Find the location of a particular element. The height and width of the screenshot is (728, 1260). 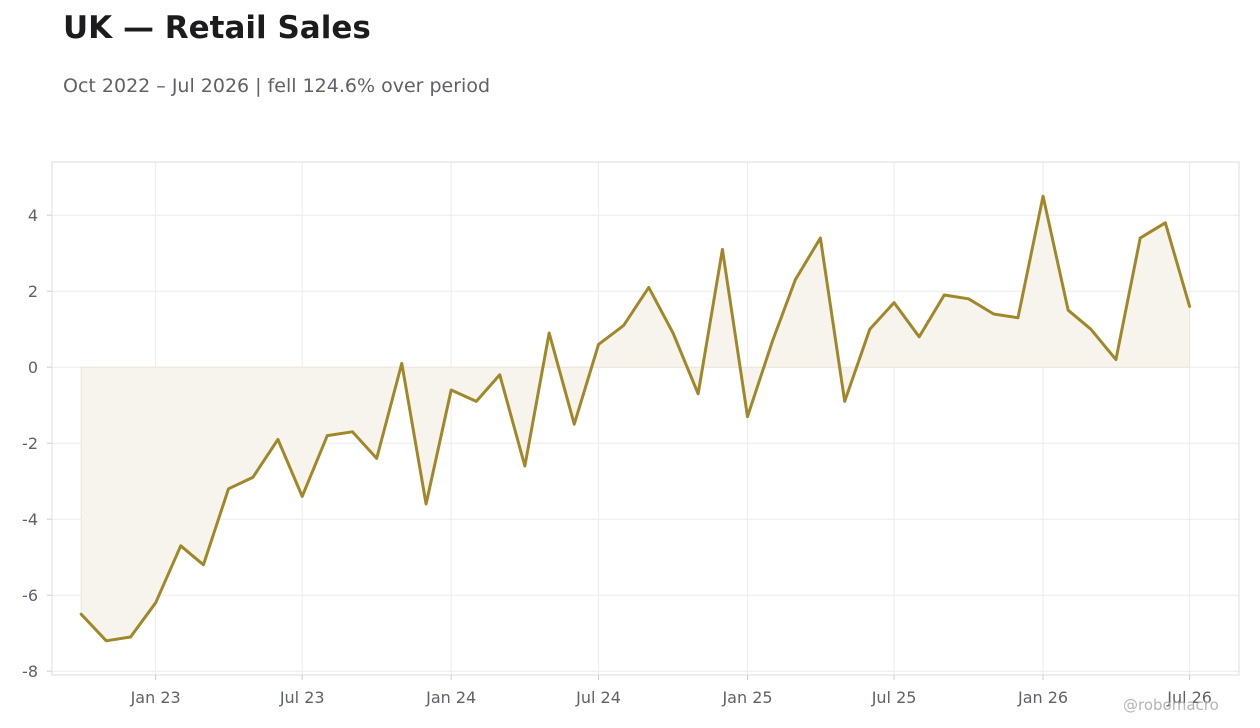

x-tick-label: Jul 23 is located at coordinates (302, 697).